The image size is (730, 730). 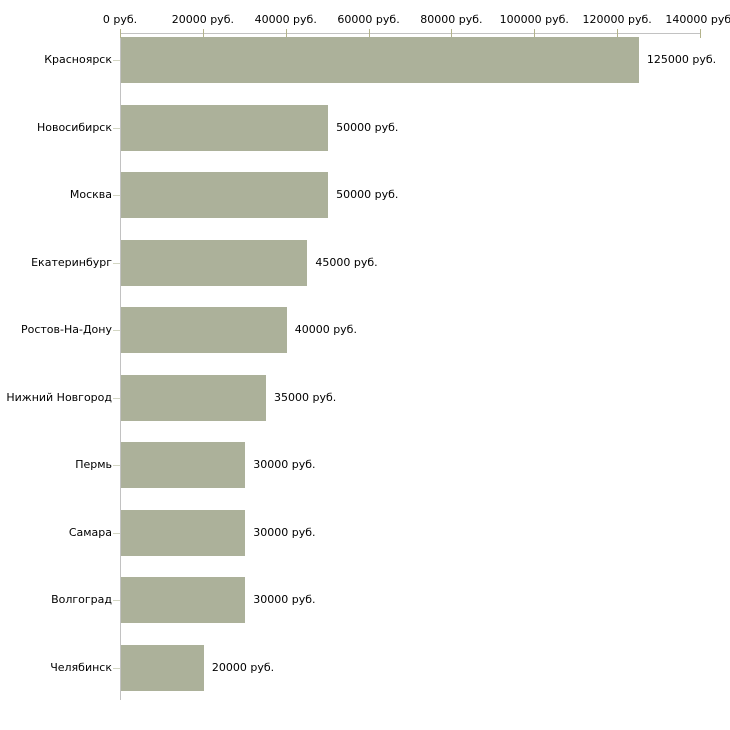 What do you see at coordinates (368, 19) in the screenshot?
I see `x-tick-label: 60000 руб.` at bounding box center [368, 19].